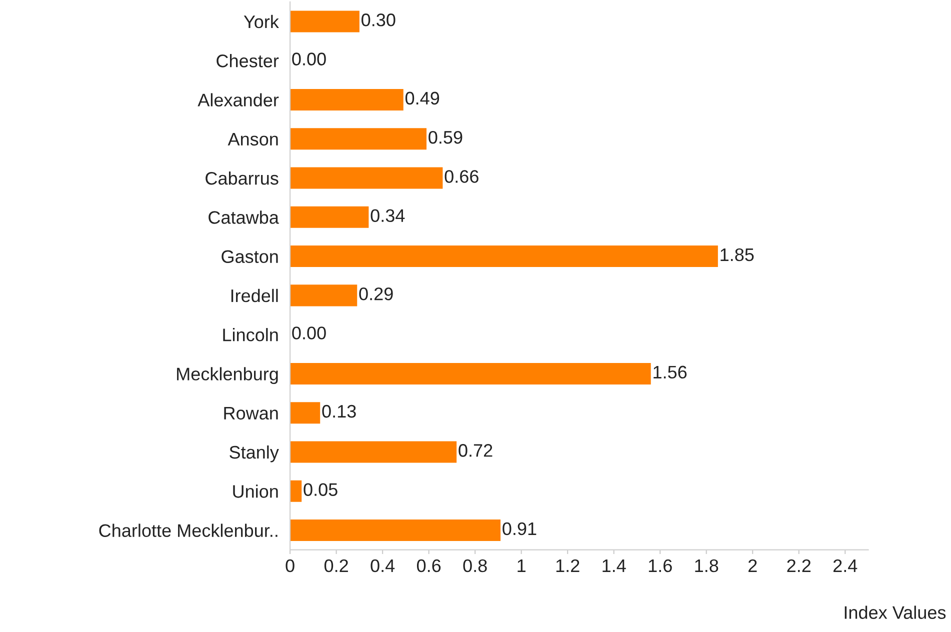 The height and width of the screenshot is (632, 951). I want to click on data-label: 0.59, so click(445, 137).